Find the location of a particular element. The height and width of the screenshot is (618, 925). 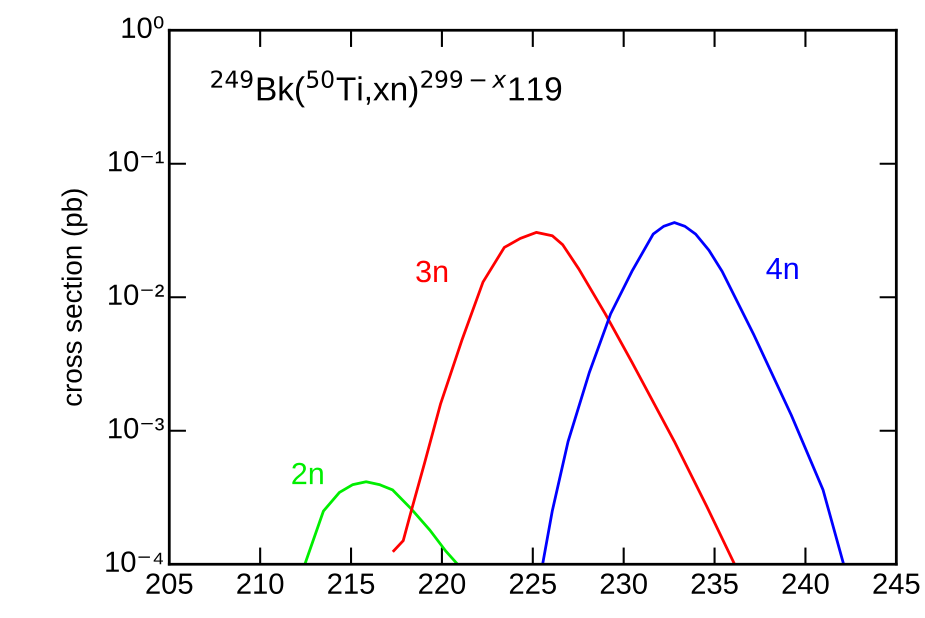

text: $^{249}$Bk($^{50}$Ti,xn)$^{299−x}$119 is located at coordinates (386, 89).